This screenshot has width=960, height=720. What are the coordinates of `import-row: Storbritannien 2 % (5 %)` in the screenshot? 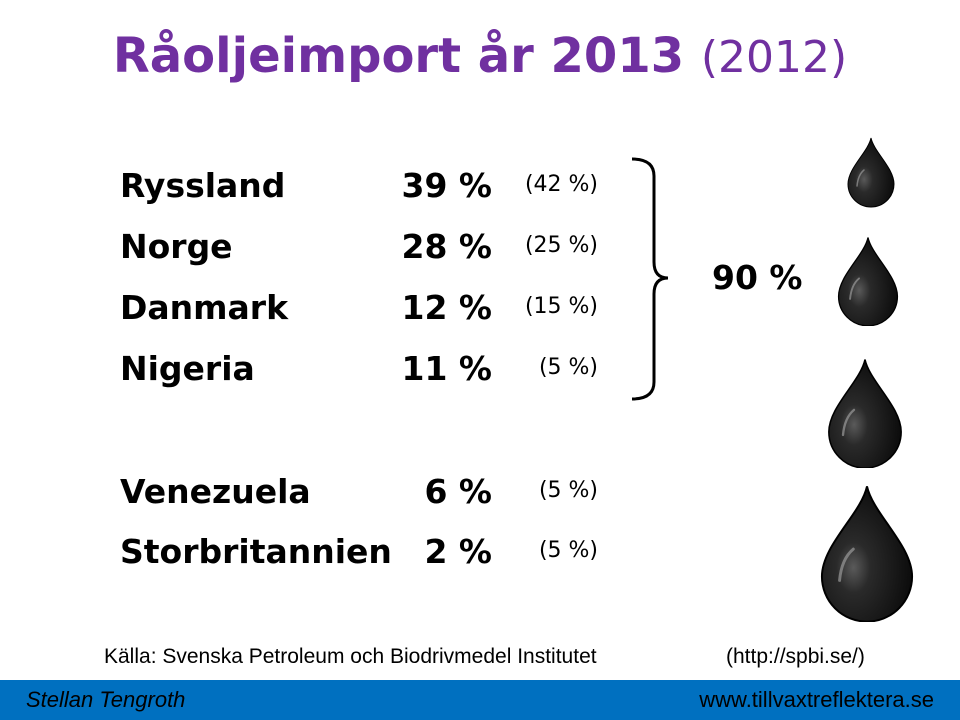 It's located at (320, 560).